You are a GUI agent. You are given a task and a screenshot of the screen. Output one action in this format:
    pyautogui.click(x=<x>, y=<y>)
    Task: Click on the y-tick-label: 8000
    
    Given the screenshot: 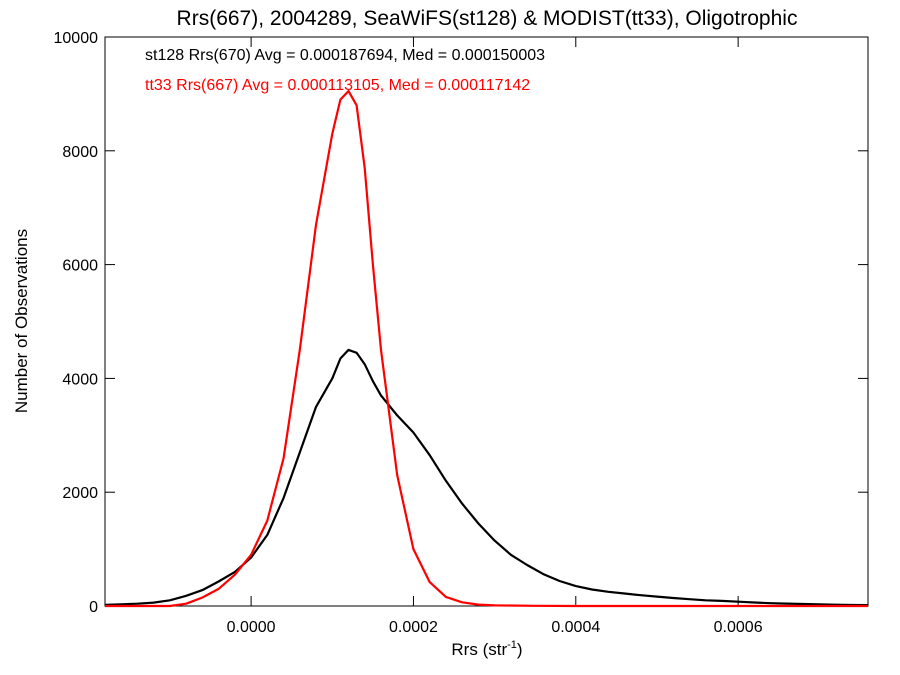 What is the action you would take?
    pyautogui.click(x=80, y=152)
    